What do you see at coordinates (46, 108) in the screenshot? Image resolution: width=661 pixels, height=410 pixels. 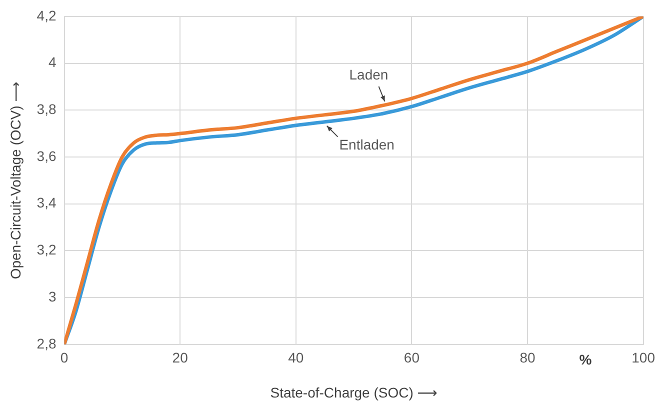 I see `y-tick-label: 3,8` at bounding box center [46, 108].